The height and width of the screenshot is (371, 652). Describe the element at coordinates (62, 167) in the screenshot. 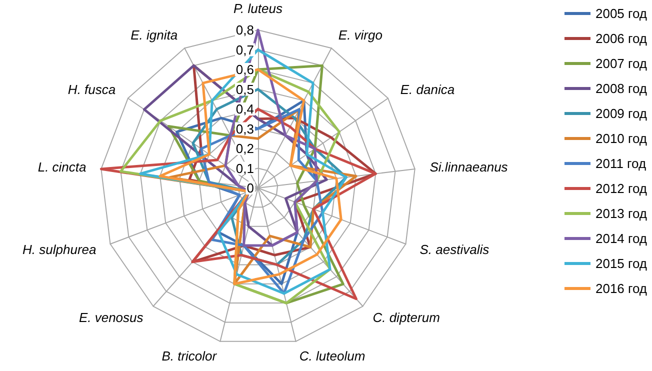

I see `spoke-label: L. cincta` at that location.